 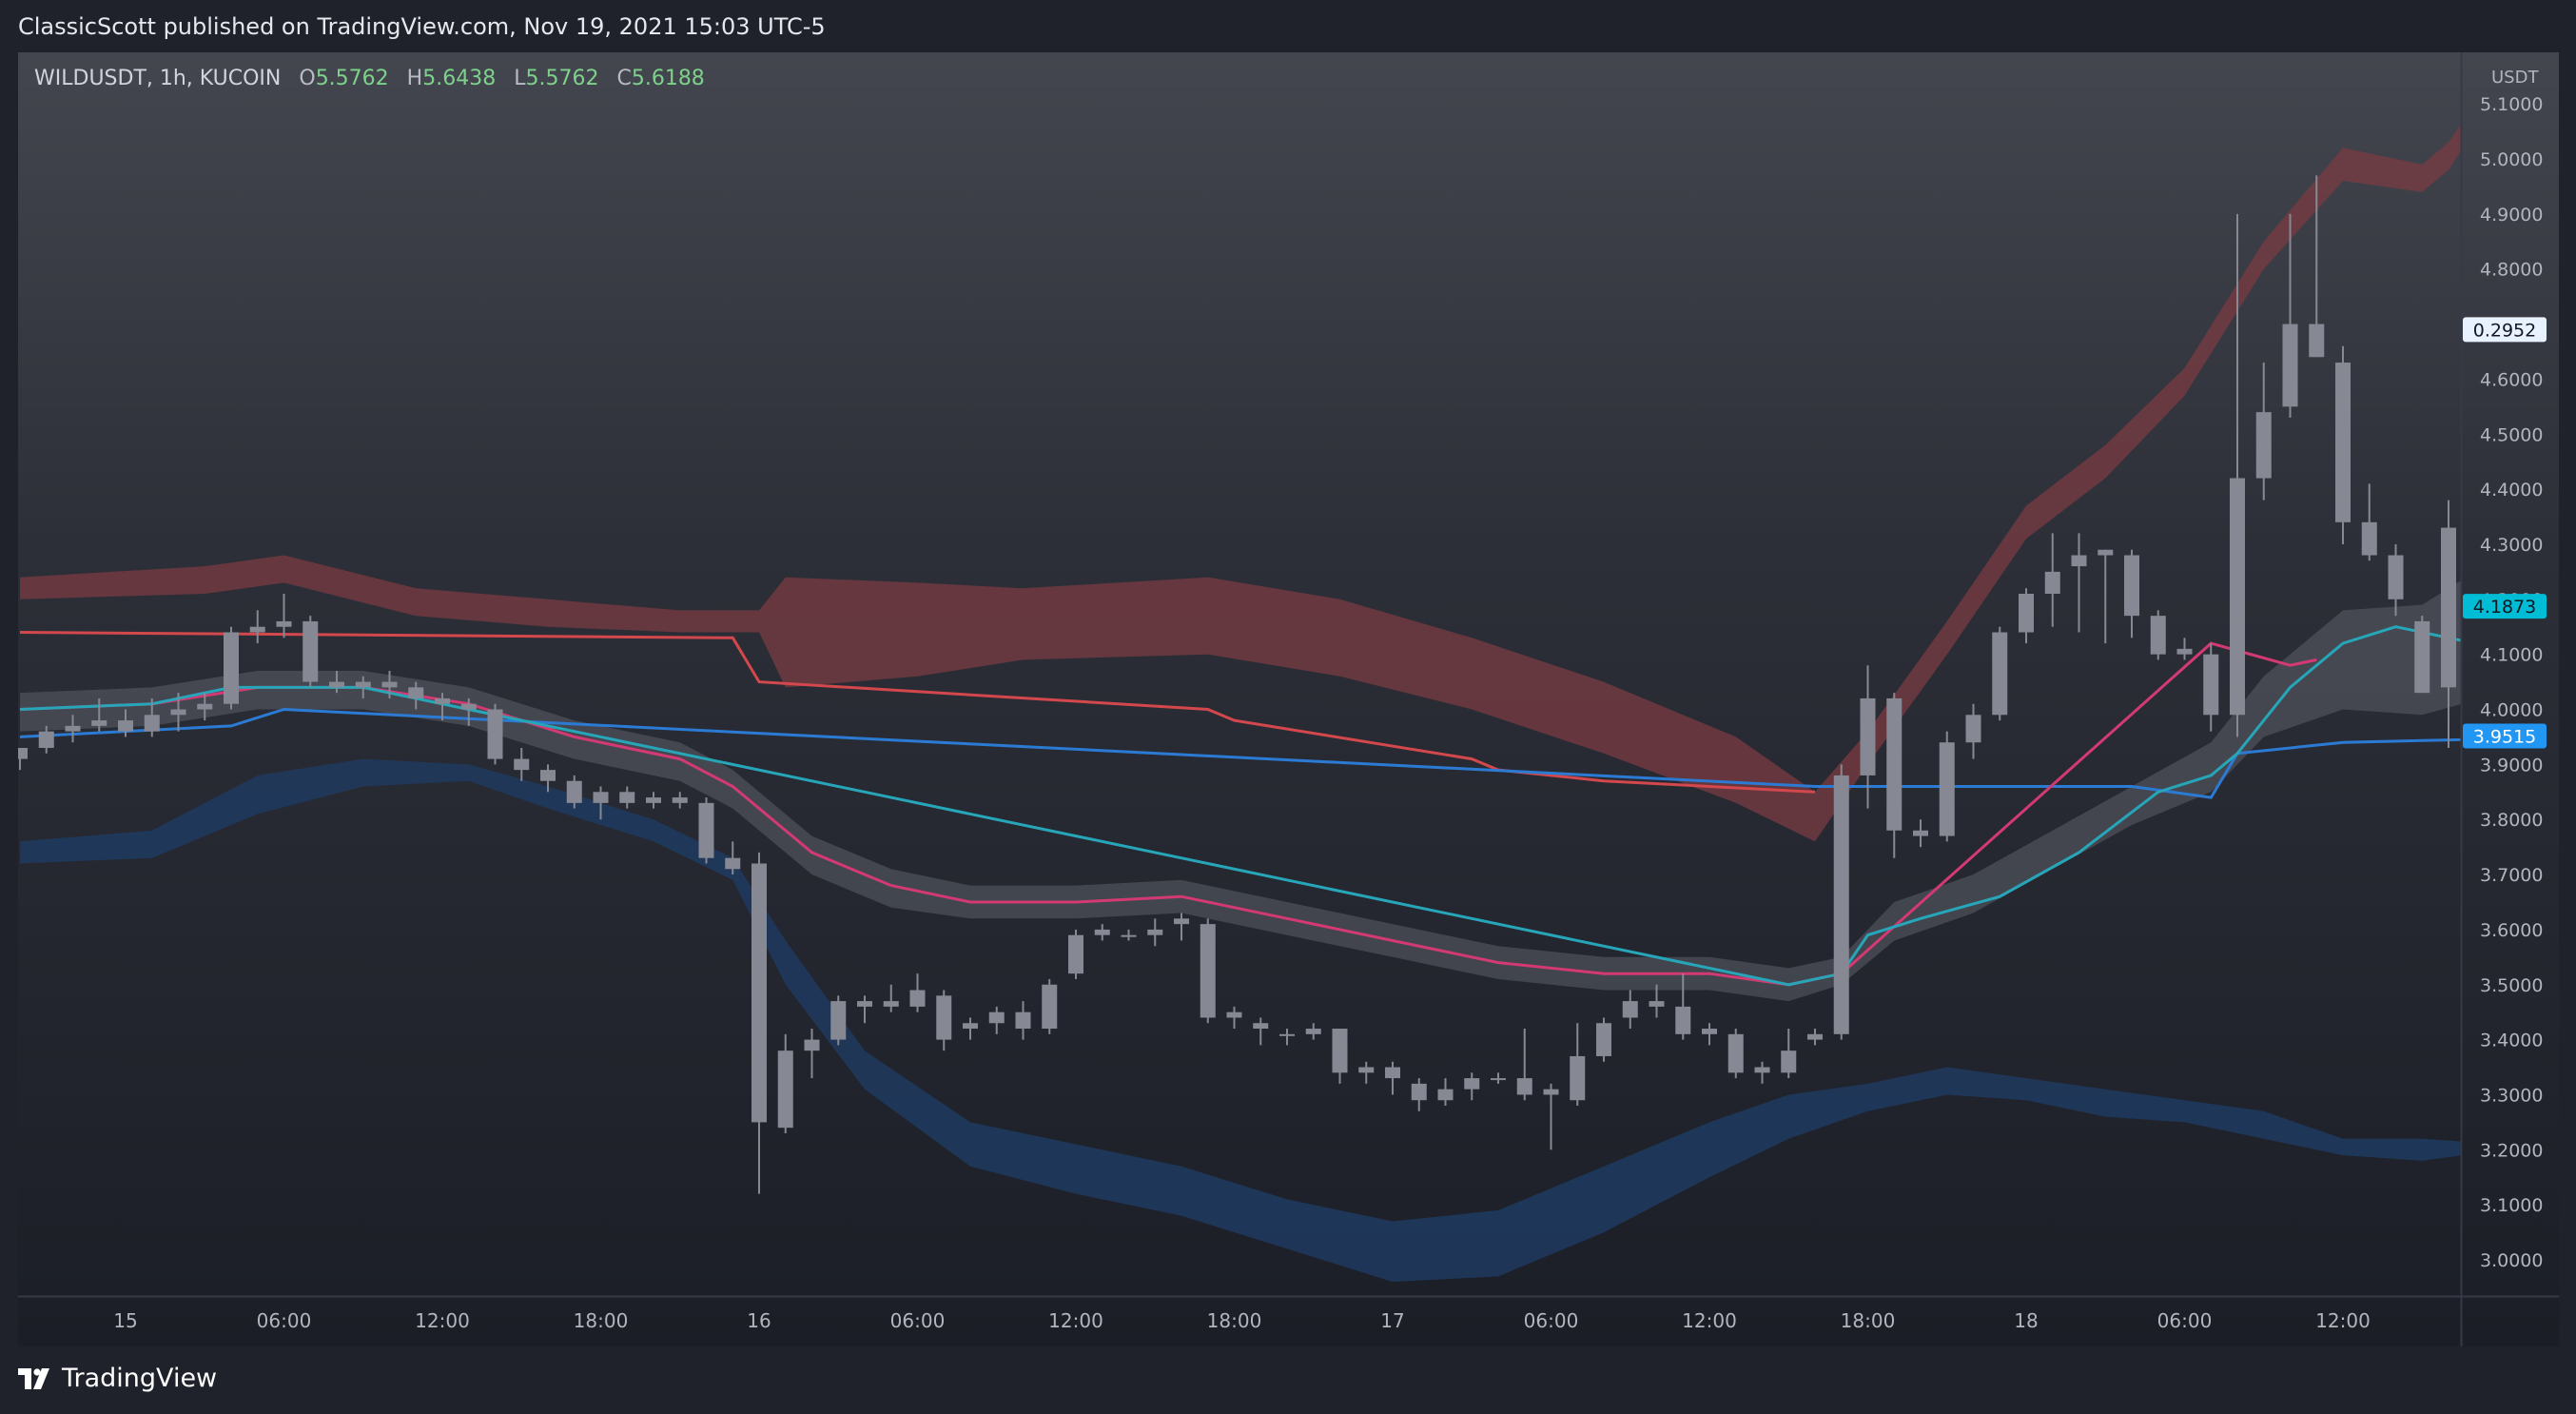 What do you see at coordinates (2511, 159) in the screenshot?
I see `y-tick-label: 5.0000` at bounding box center [2511, 159].